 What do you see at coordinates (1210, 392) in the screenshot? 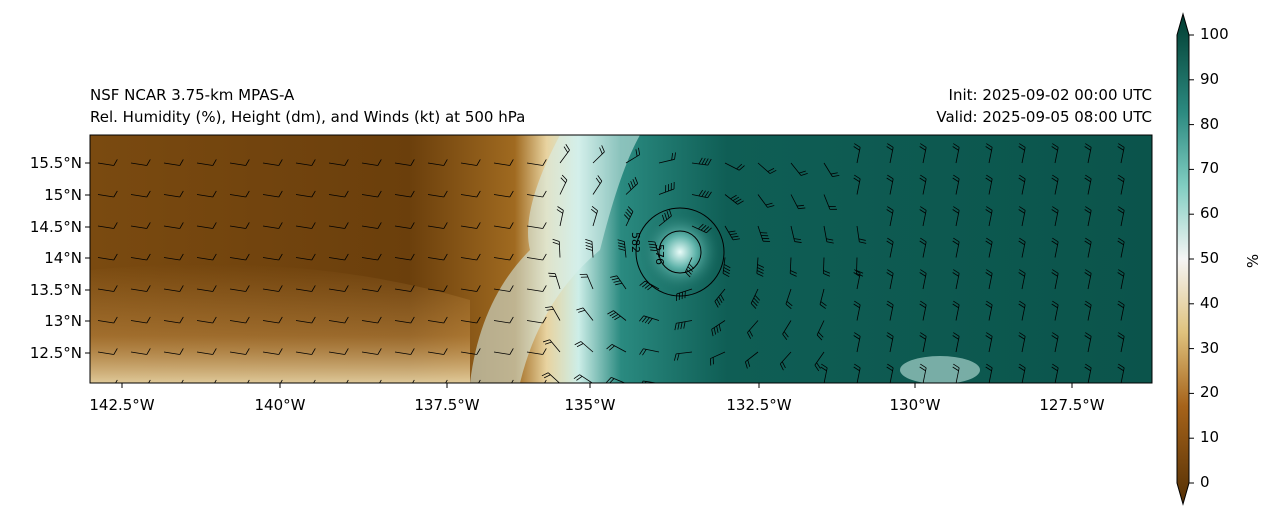
I see `colorbar-tick-label: 20` at bounding box center [1210, 392].